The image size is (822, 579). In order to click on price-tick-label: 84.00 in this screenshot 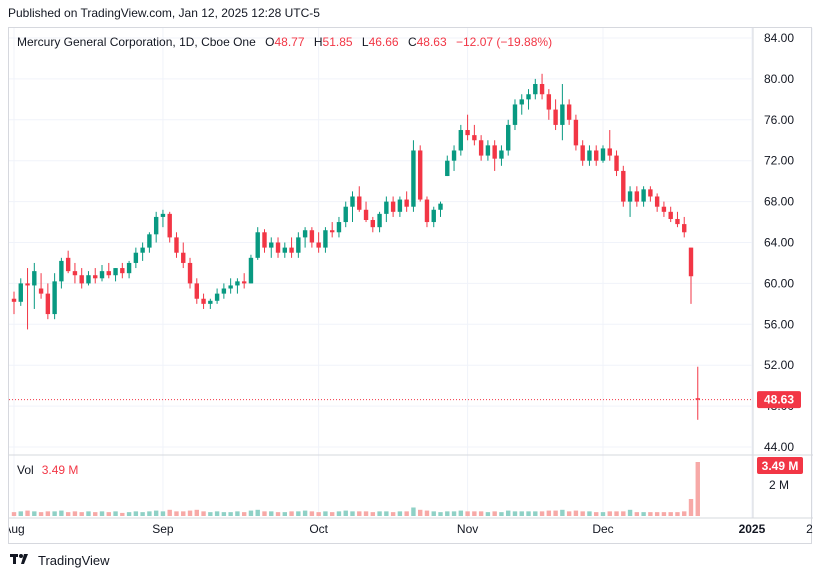, I will do `click(779, 38)`.